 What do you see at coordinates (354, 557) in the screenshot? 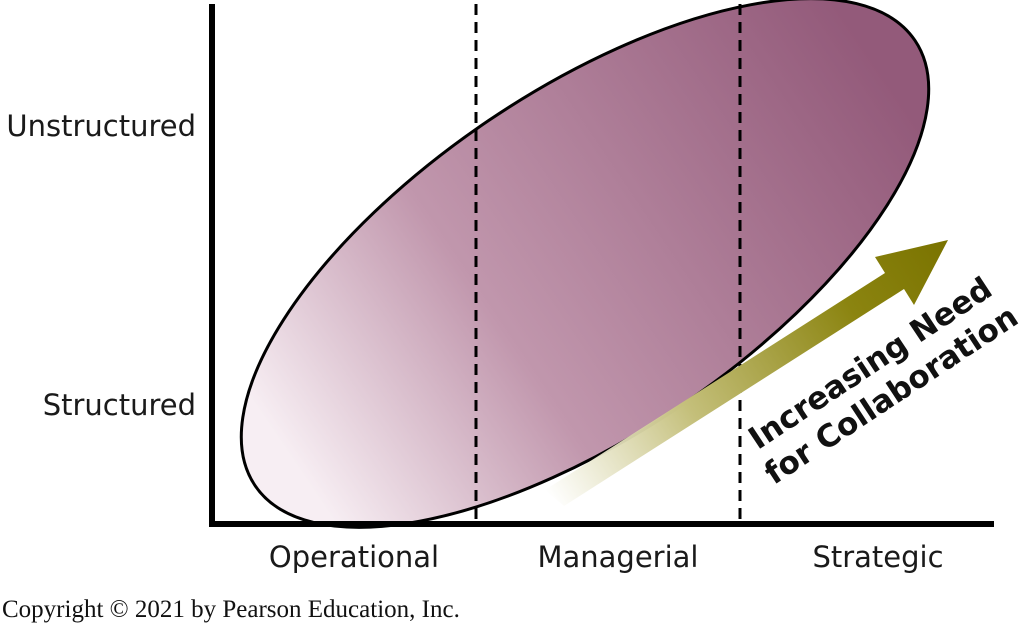
I see `x-label-operational: Operational` at bounding box center [354, 557].